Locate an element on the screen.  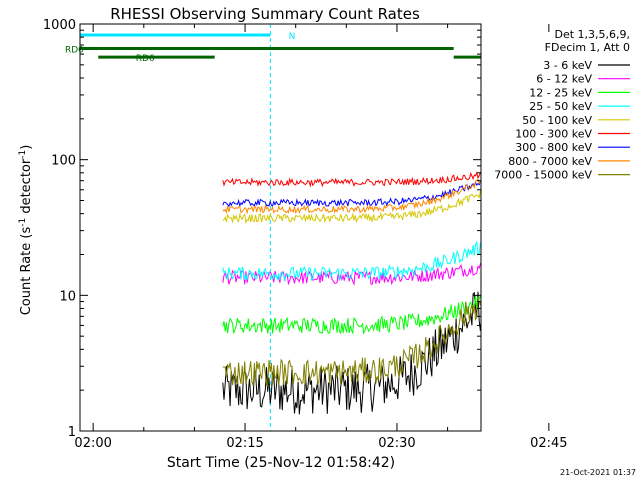
legend-label: 6 - 12 keV is located at coordinates (564, 79).